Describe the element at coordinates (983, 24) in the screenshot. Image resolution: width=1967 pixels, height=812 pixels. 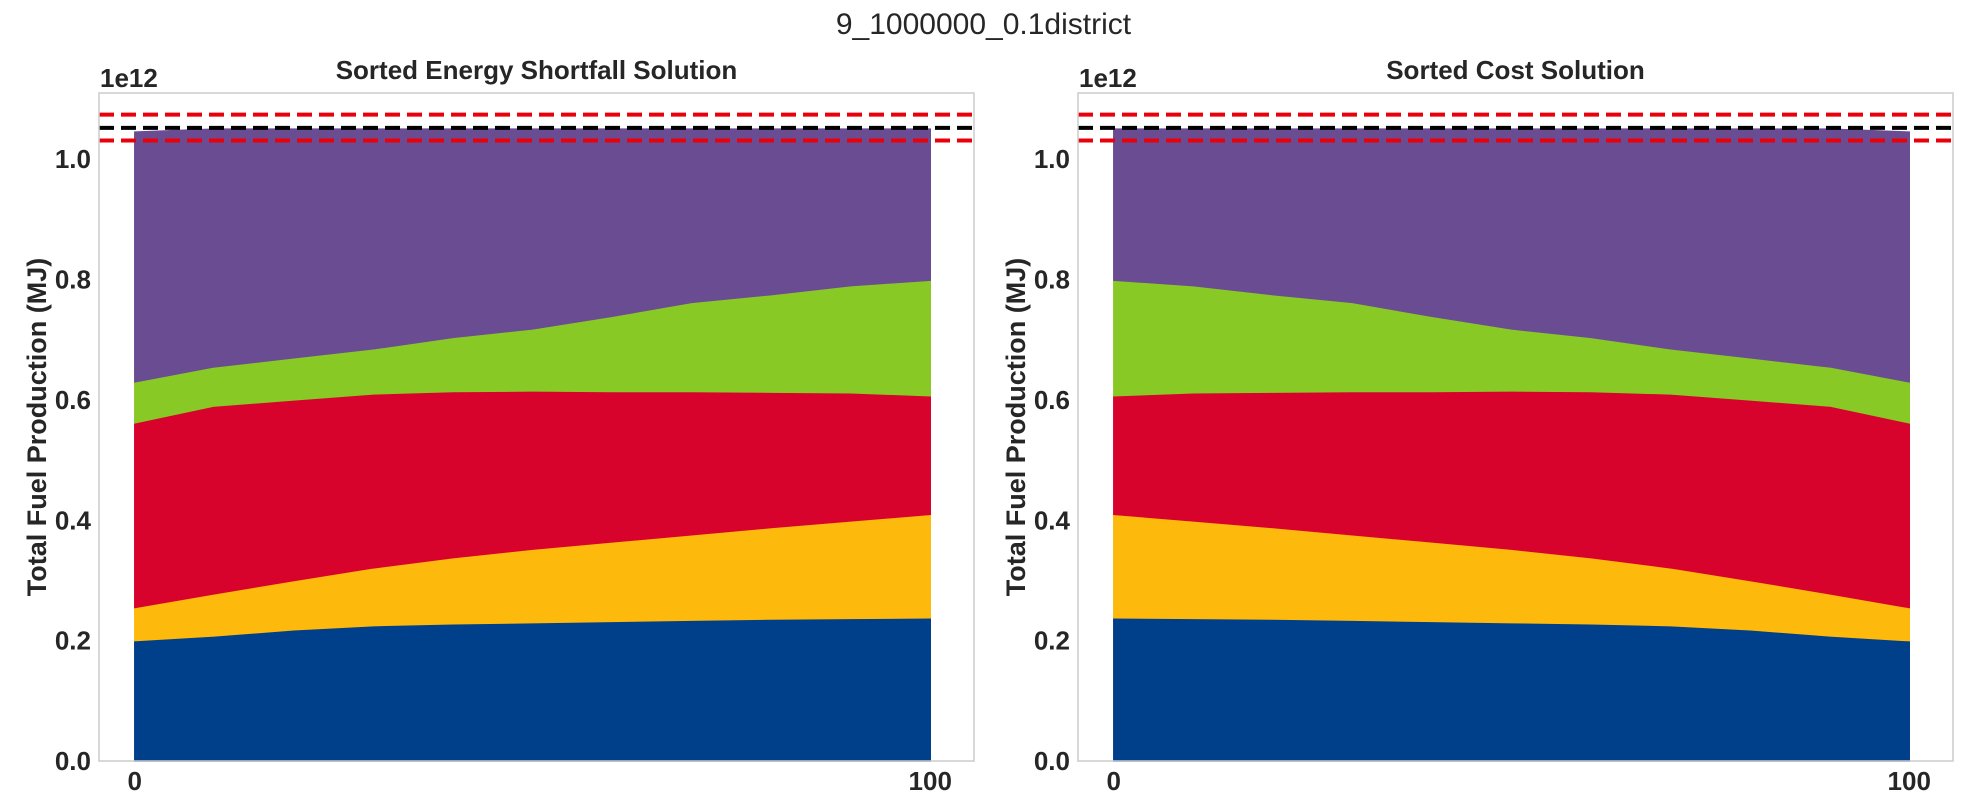
I see `figure-title: 9_1000000_0.1district` at that location.